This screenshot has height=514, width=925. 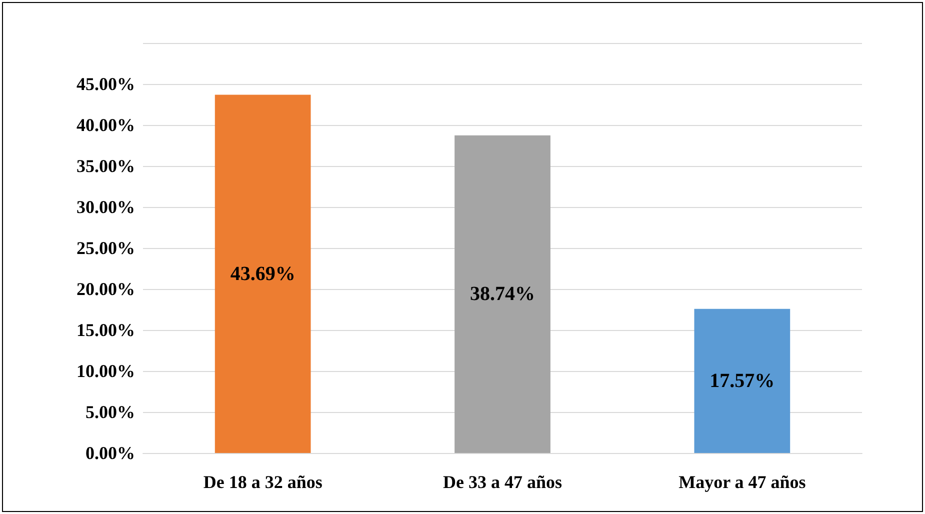 What do you see at coordinates (262, 482) in the screenshot?
I see `x-tick-label: De 18 a 32 años` at bounding box center [262, 482].